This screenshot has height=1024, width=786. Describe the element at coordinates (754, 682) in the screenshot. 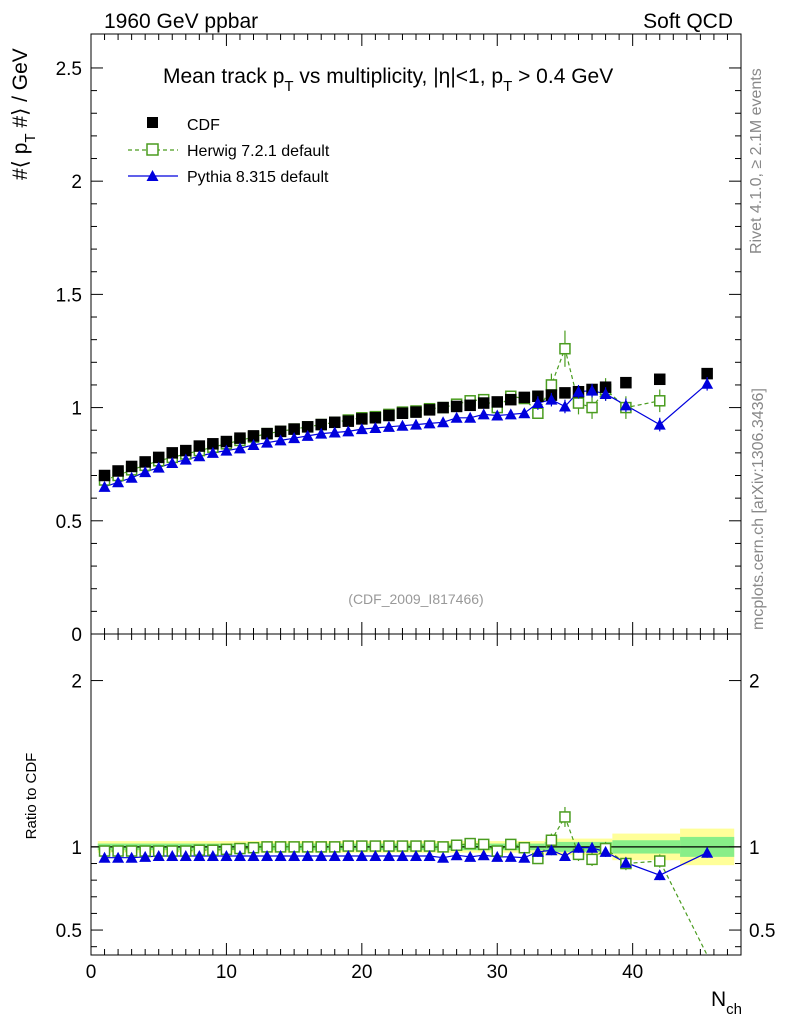

I see `ratio-y-tick-label-right: 2` at that location.